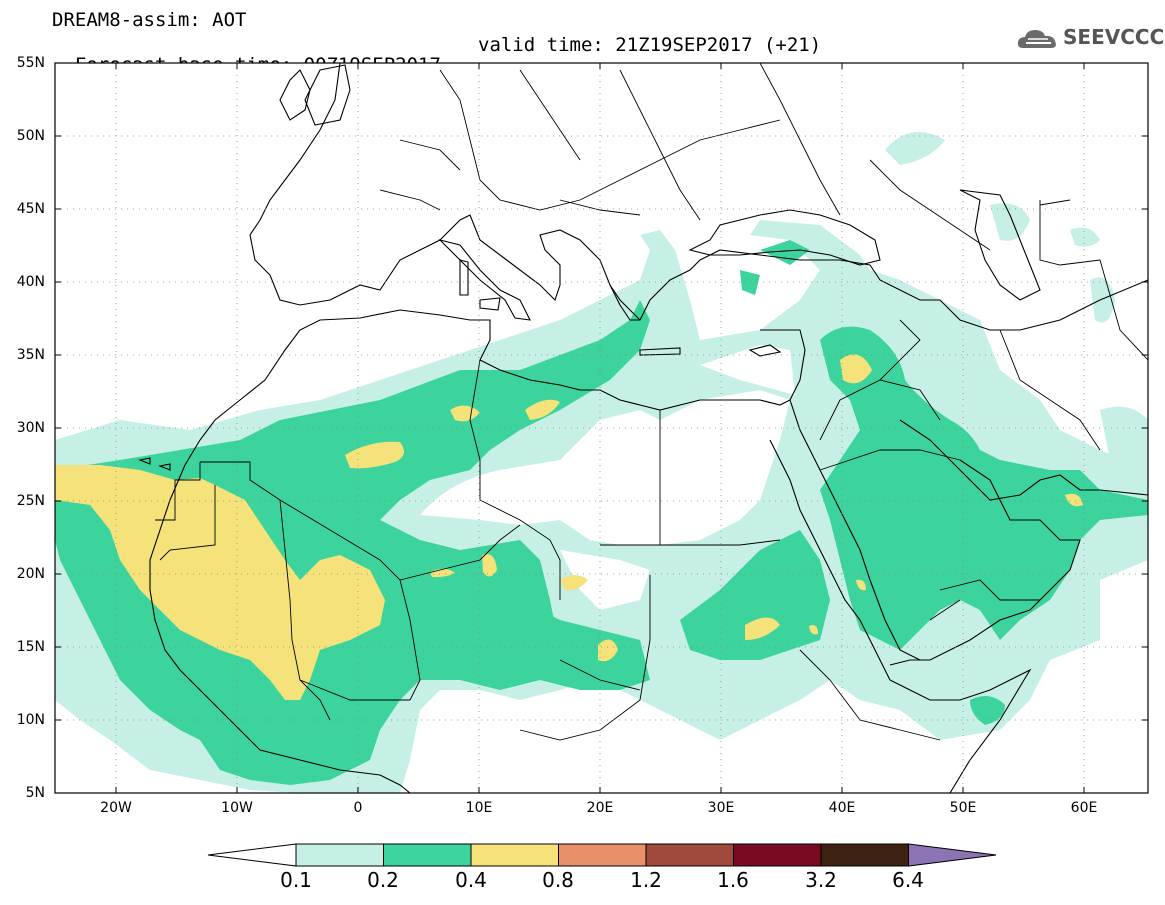 Image resolution: width=1165 pixels, height=905 pixels. Describe the element at coordinates (30, 720) in the screenshot. I see `lat-label: 10N` at that location.